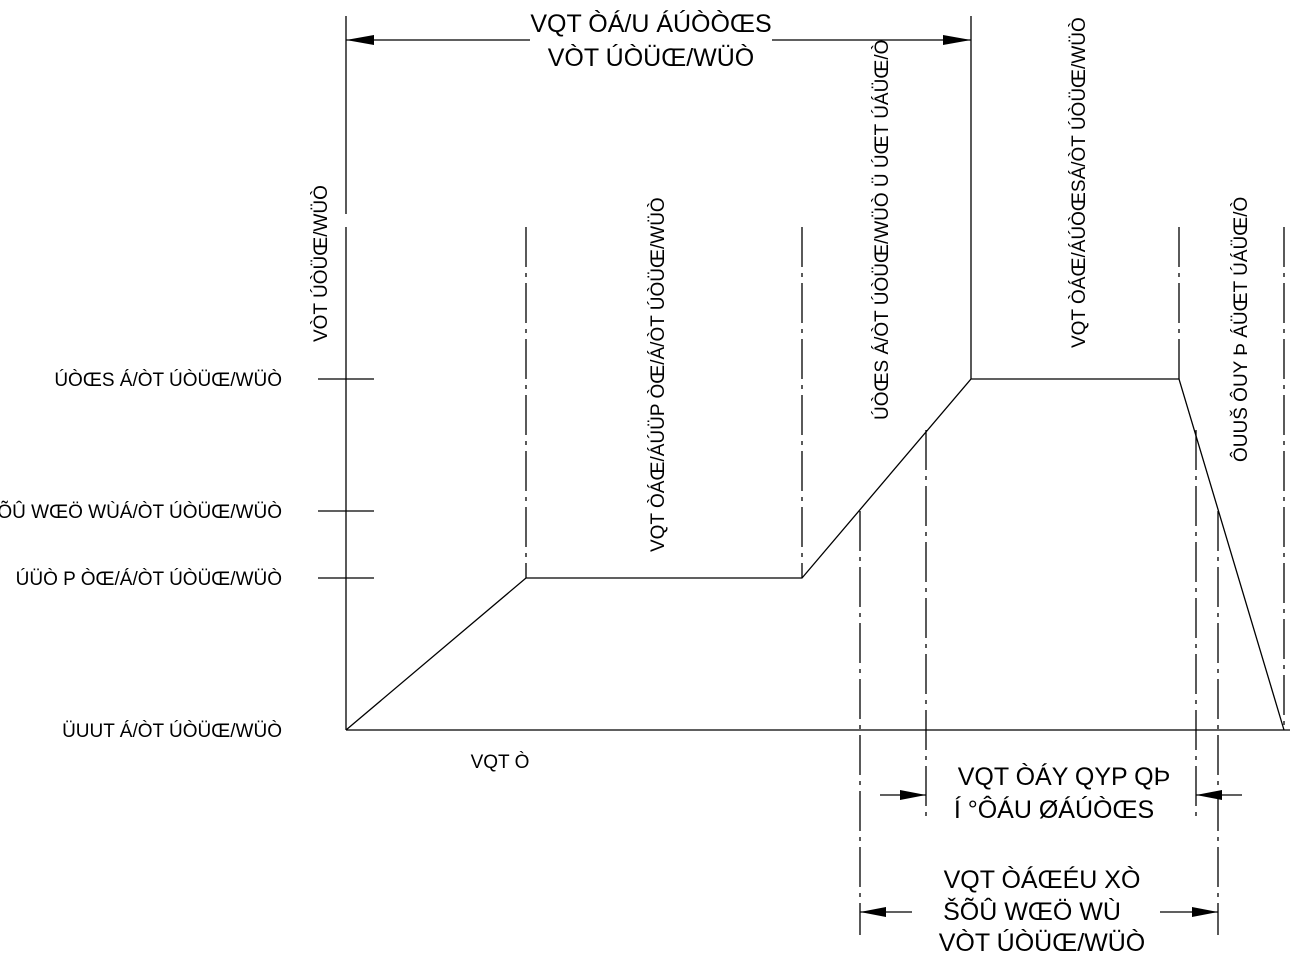  What do you see at coordinates (1064, 776) in the screenshot?
I see `window-label-1: VQT ÒÁY QYP QÞ` at bounding box center [1064, 776].